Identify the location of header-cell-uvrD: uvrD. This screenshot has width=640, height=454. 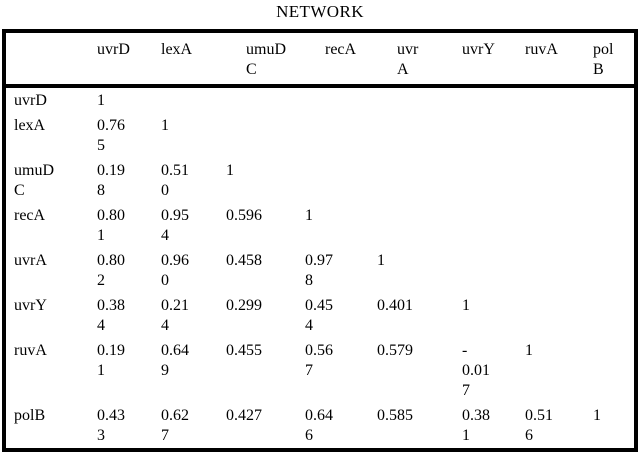
(129, 60).